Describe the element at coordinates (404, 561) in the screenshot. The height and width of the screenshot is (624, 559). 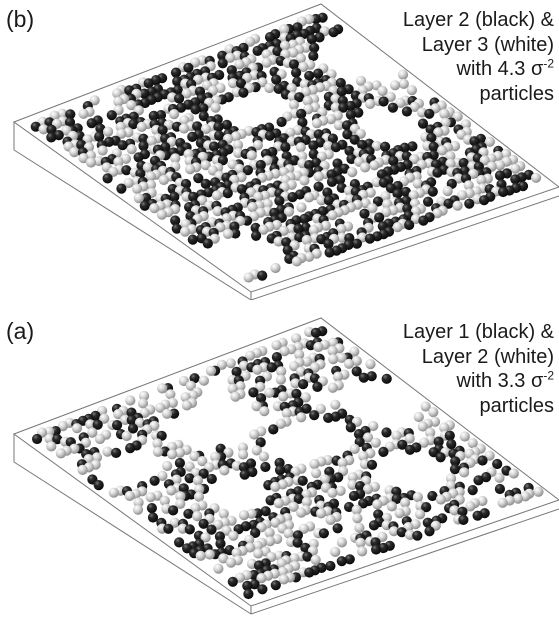
I see `box-edge-bottom-right` at that location.